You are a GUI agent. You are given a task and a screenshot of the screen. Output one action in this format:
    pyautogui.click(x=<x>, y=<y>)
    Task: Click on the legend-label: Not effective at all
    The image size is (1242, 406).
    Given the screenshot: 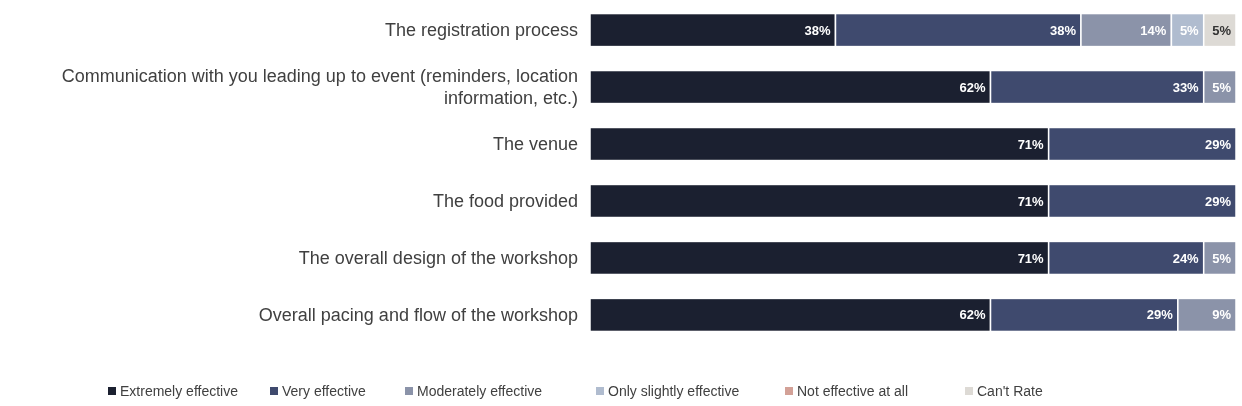 What is the action you would take?
    pyautogui.click(x=853, y=390)
    